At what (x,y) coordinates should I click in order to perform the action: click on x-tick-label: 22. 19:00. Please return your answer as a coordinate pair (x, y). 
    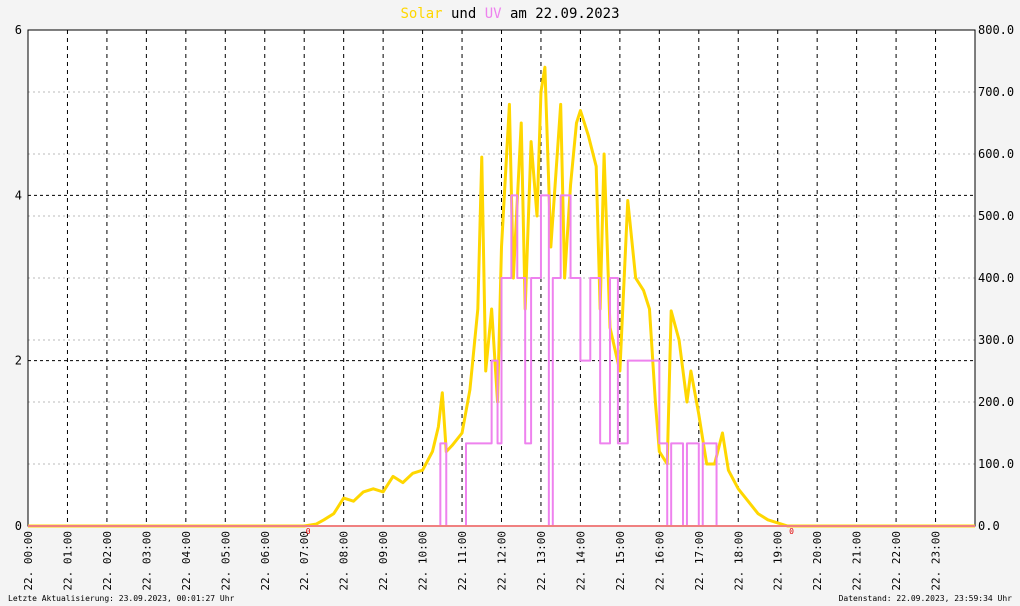
    Looking at the image, I should click on (778, 561).